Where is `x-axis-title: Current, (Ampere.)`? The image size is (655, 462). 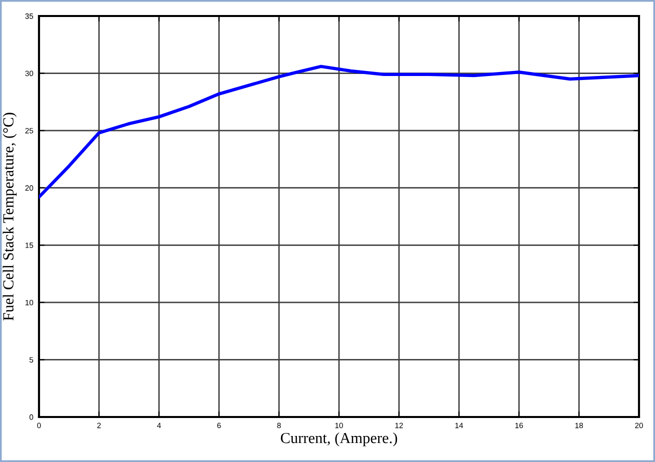
x-axis-title: Current, (Ampere.) is located at coordinates (339, 439).